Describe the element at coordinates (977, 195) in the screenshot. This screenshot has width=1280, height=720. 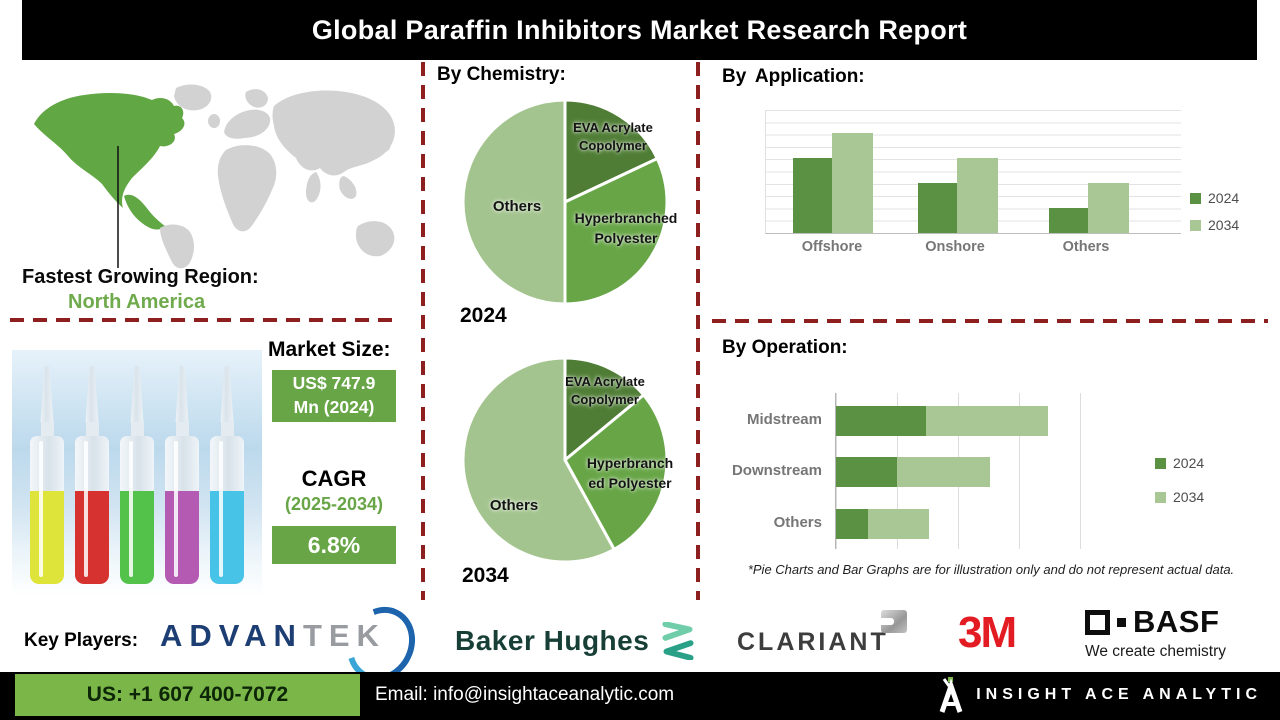
I see `app-bar-onshore-2034` at that location.